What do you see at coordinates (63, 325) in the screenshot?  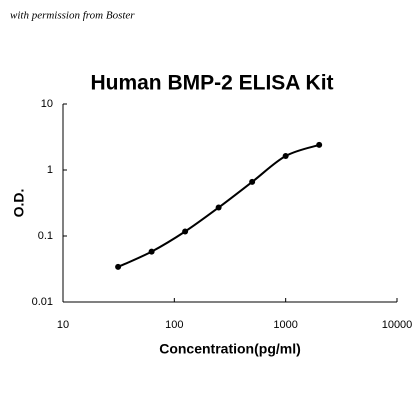 I see `x-tick-label: 10` at bounding box center [63, 325].